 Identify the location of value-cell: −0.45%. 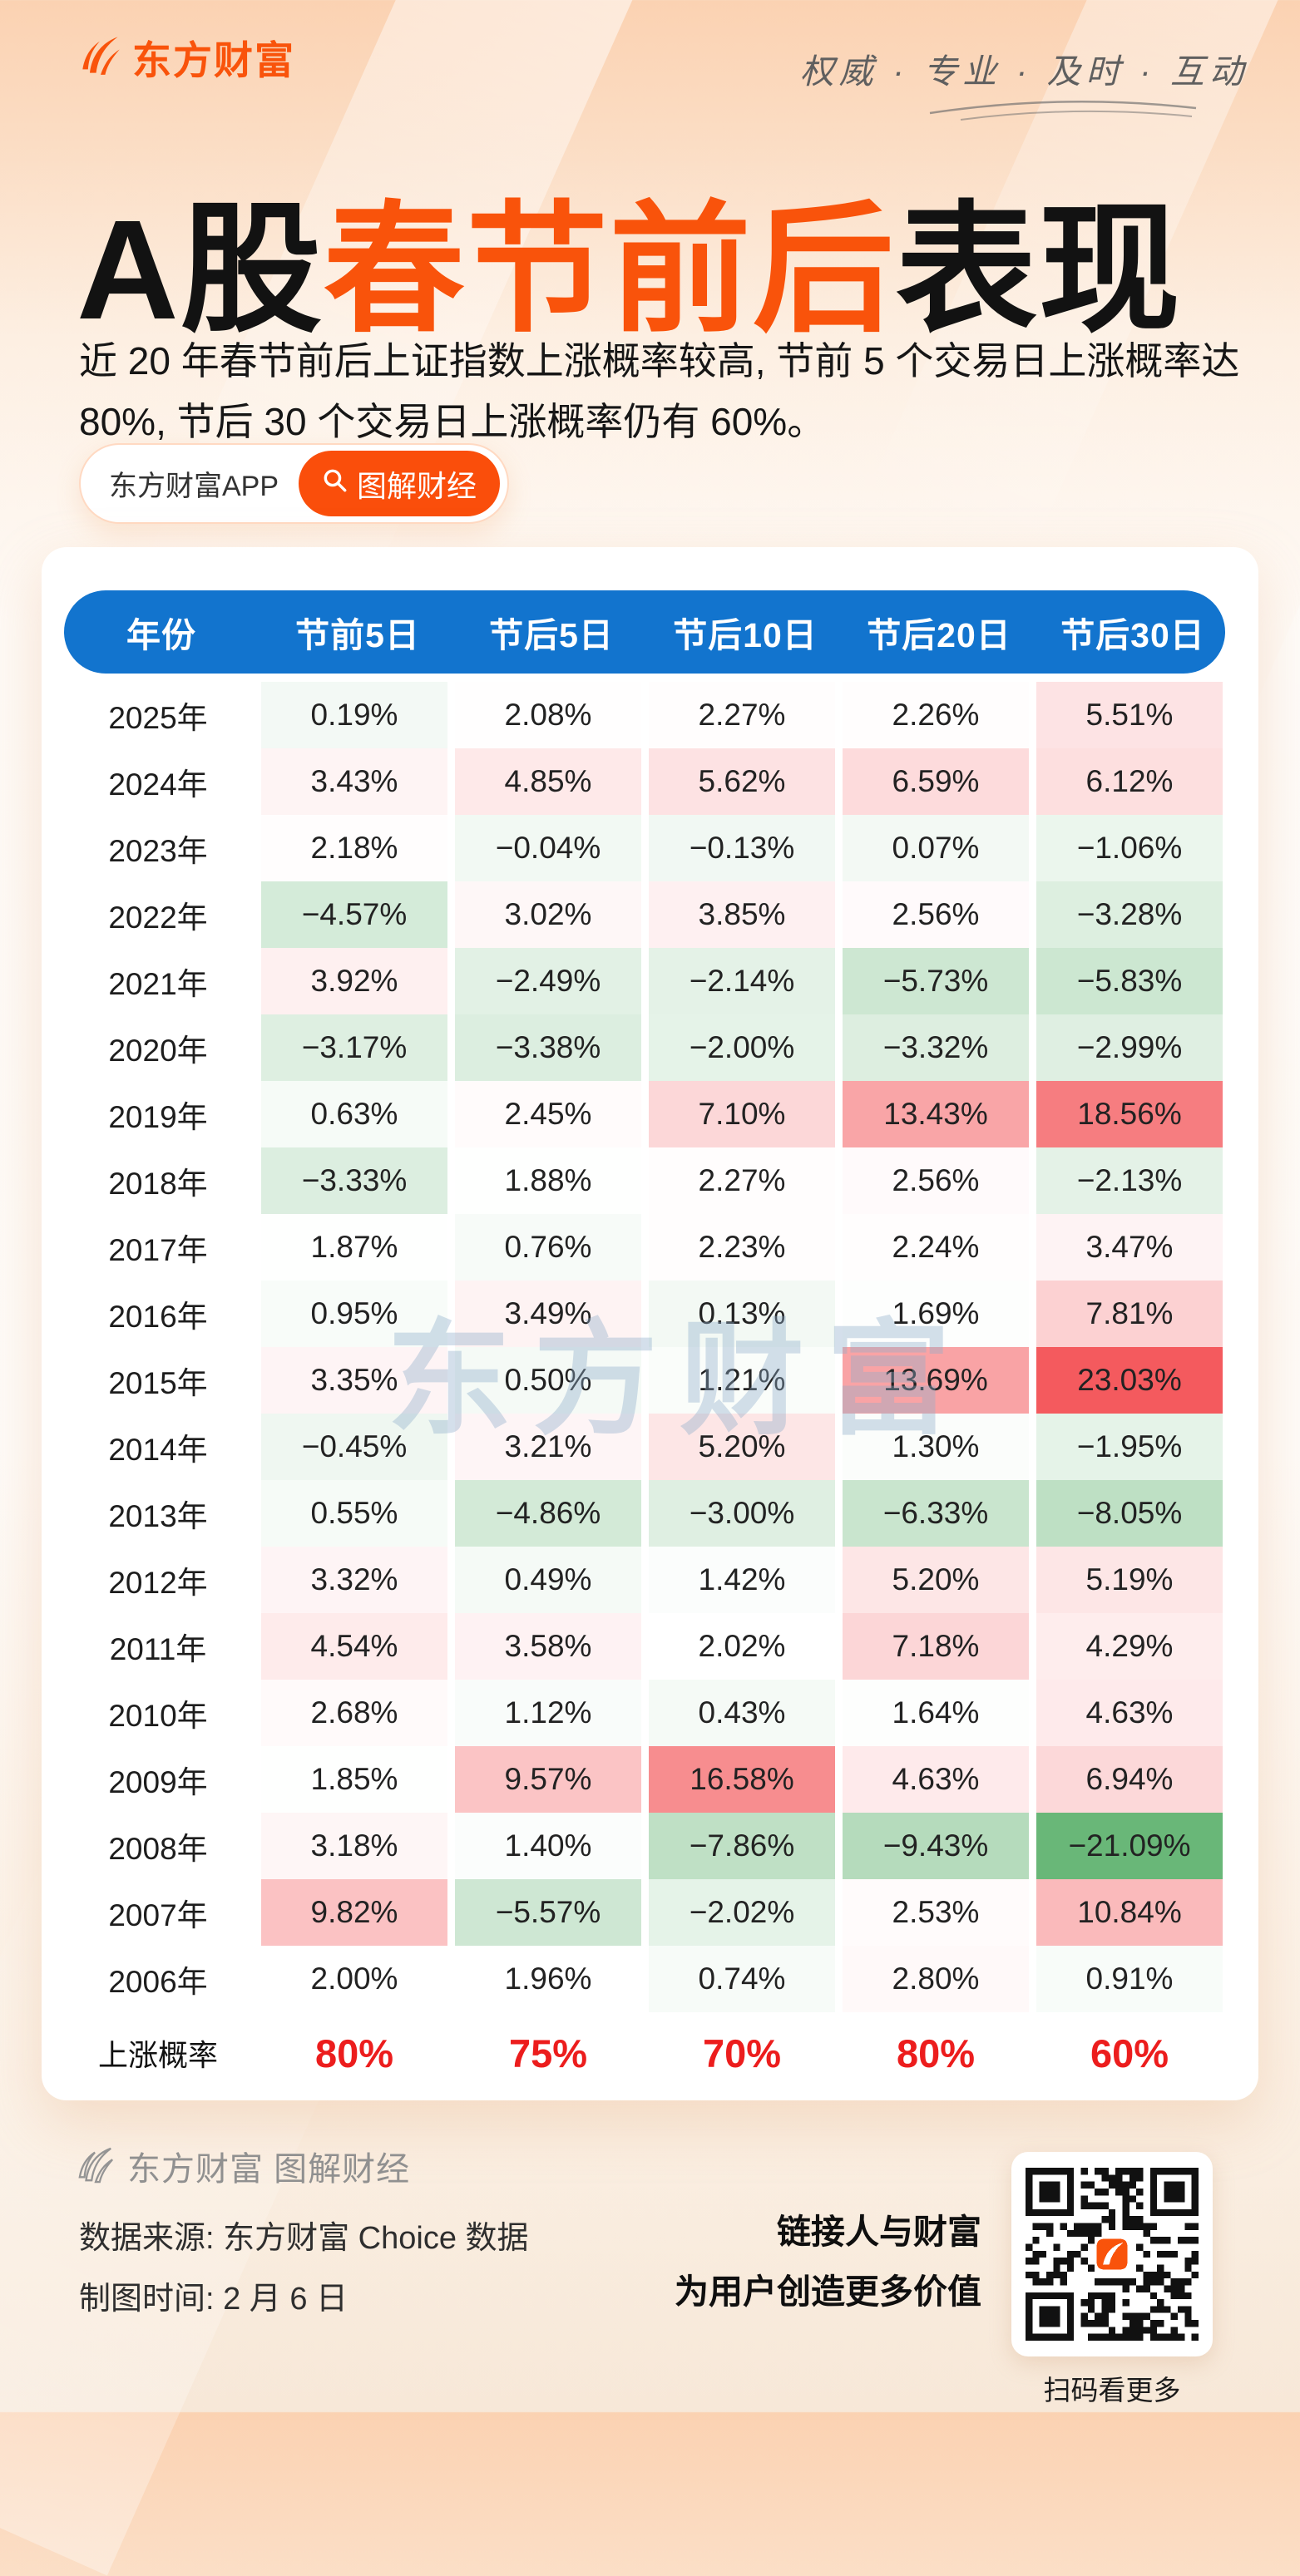
(354, 1447).